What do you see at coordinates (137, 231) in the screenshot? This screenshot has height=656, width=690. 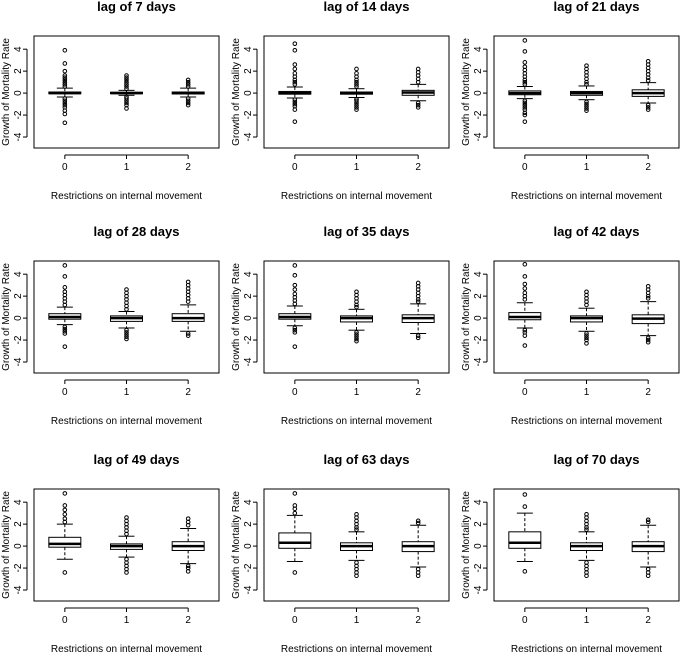 I see `panel-title: lag of 28 days` at bounding box center [137, 231].